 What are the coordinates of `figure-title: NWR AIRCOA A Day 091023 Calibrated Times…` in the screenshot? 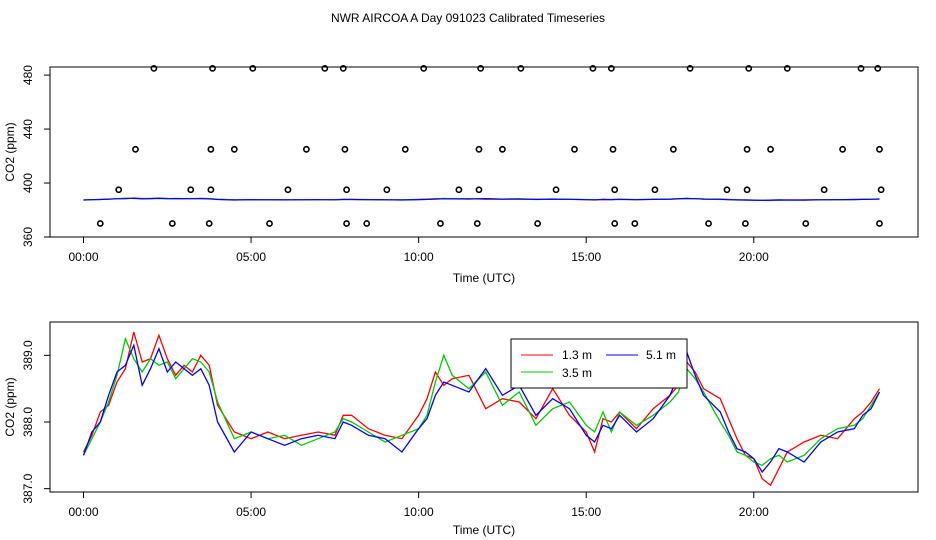 It's located at (468, 18).